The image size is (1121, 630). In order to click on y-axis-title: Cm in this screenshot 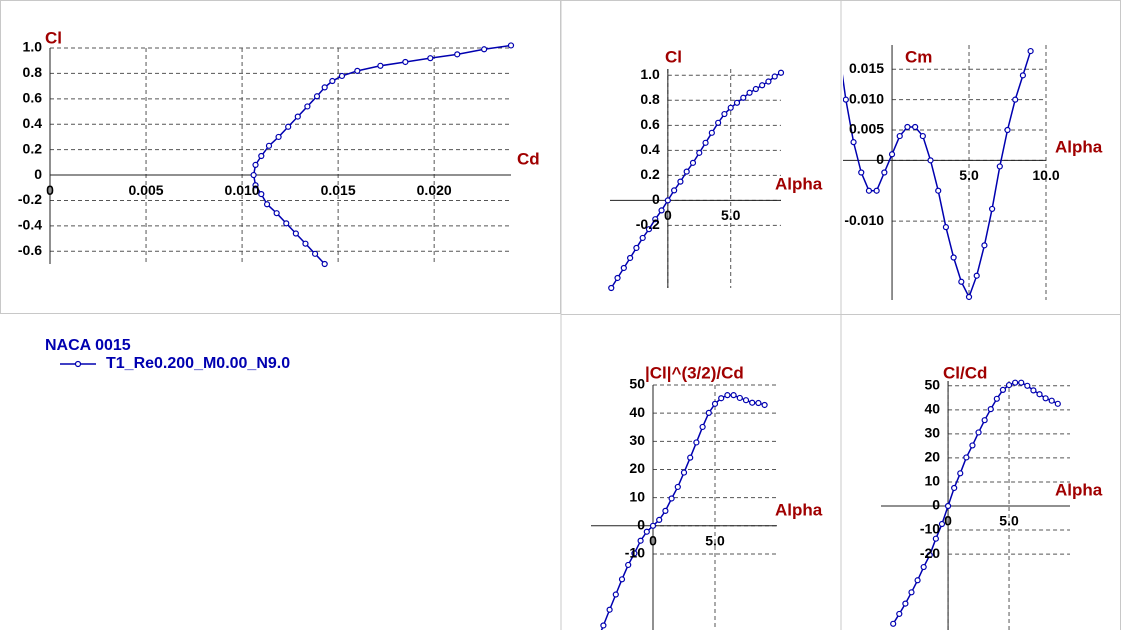, I will do `click(918, 56)`.